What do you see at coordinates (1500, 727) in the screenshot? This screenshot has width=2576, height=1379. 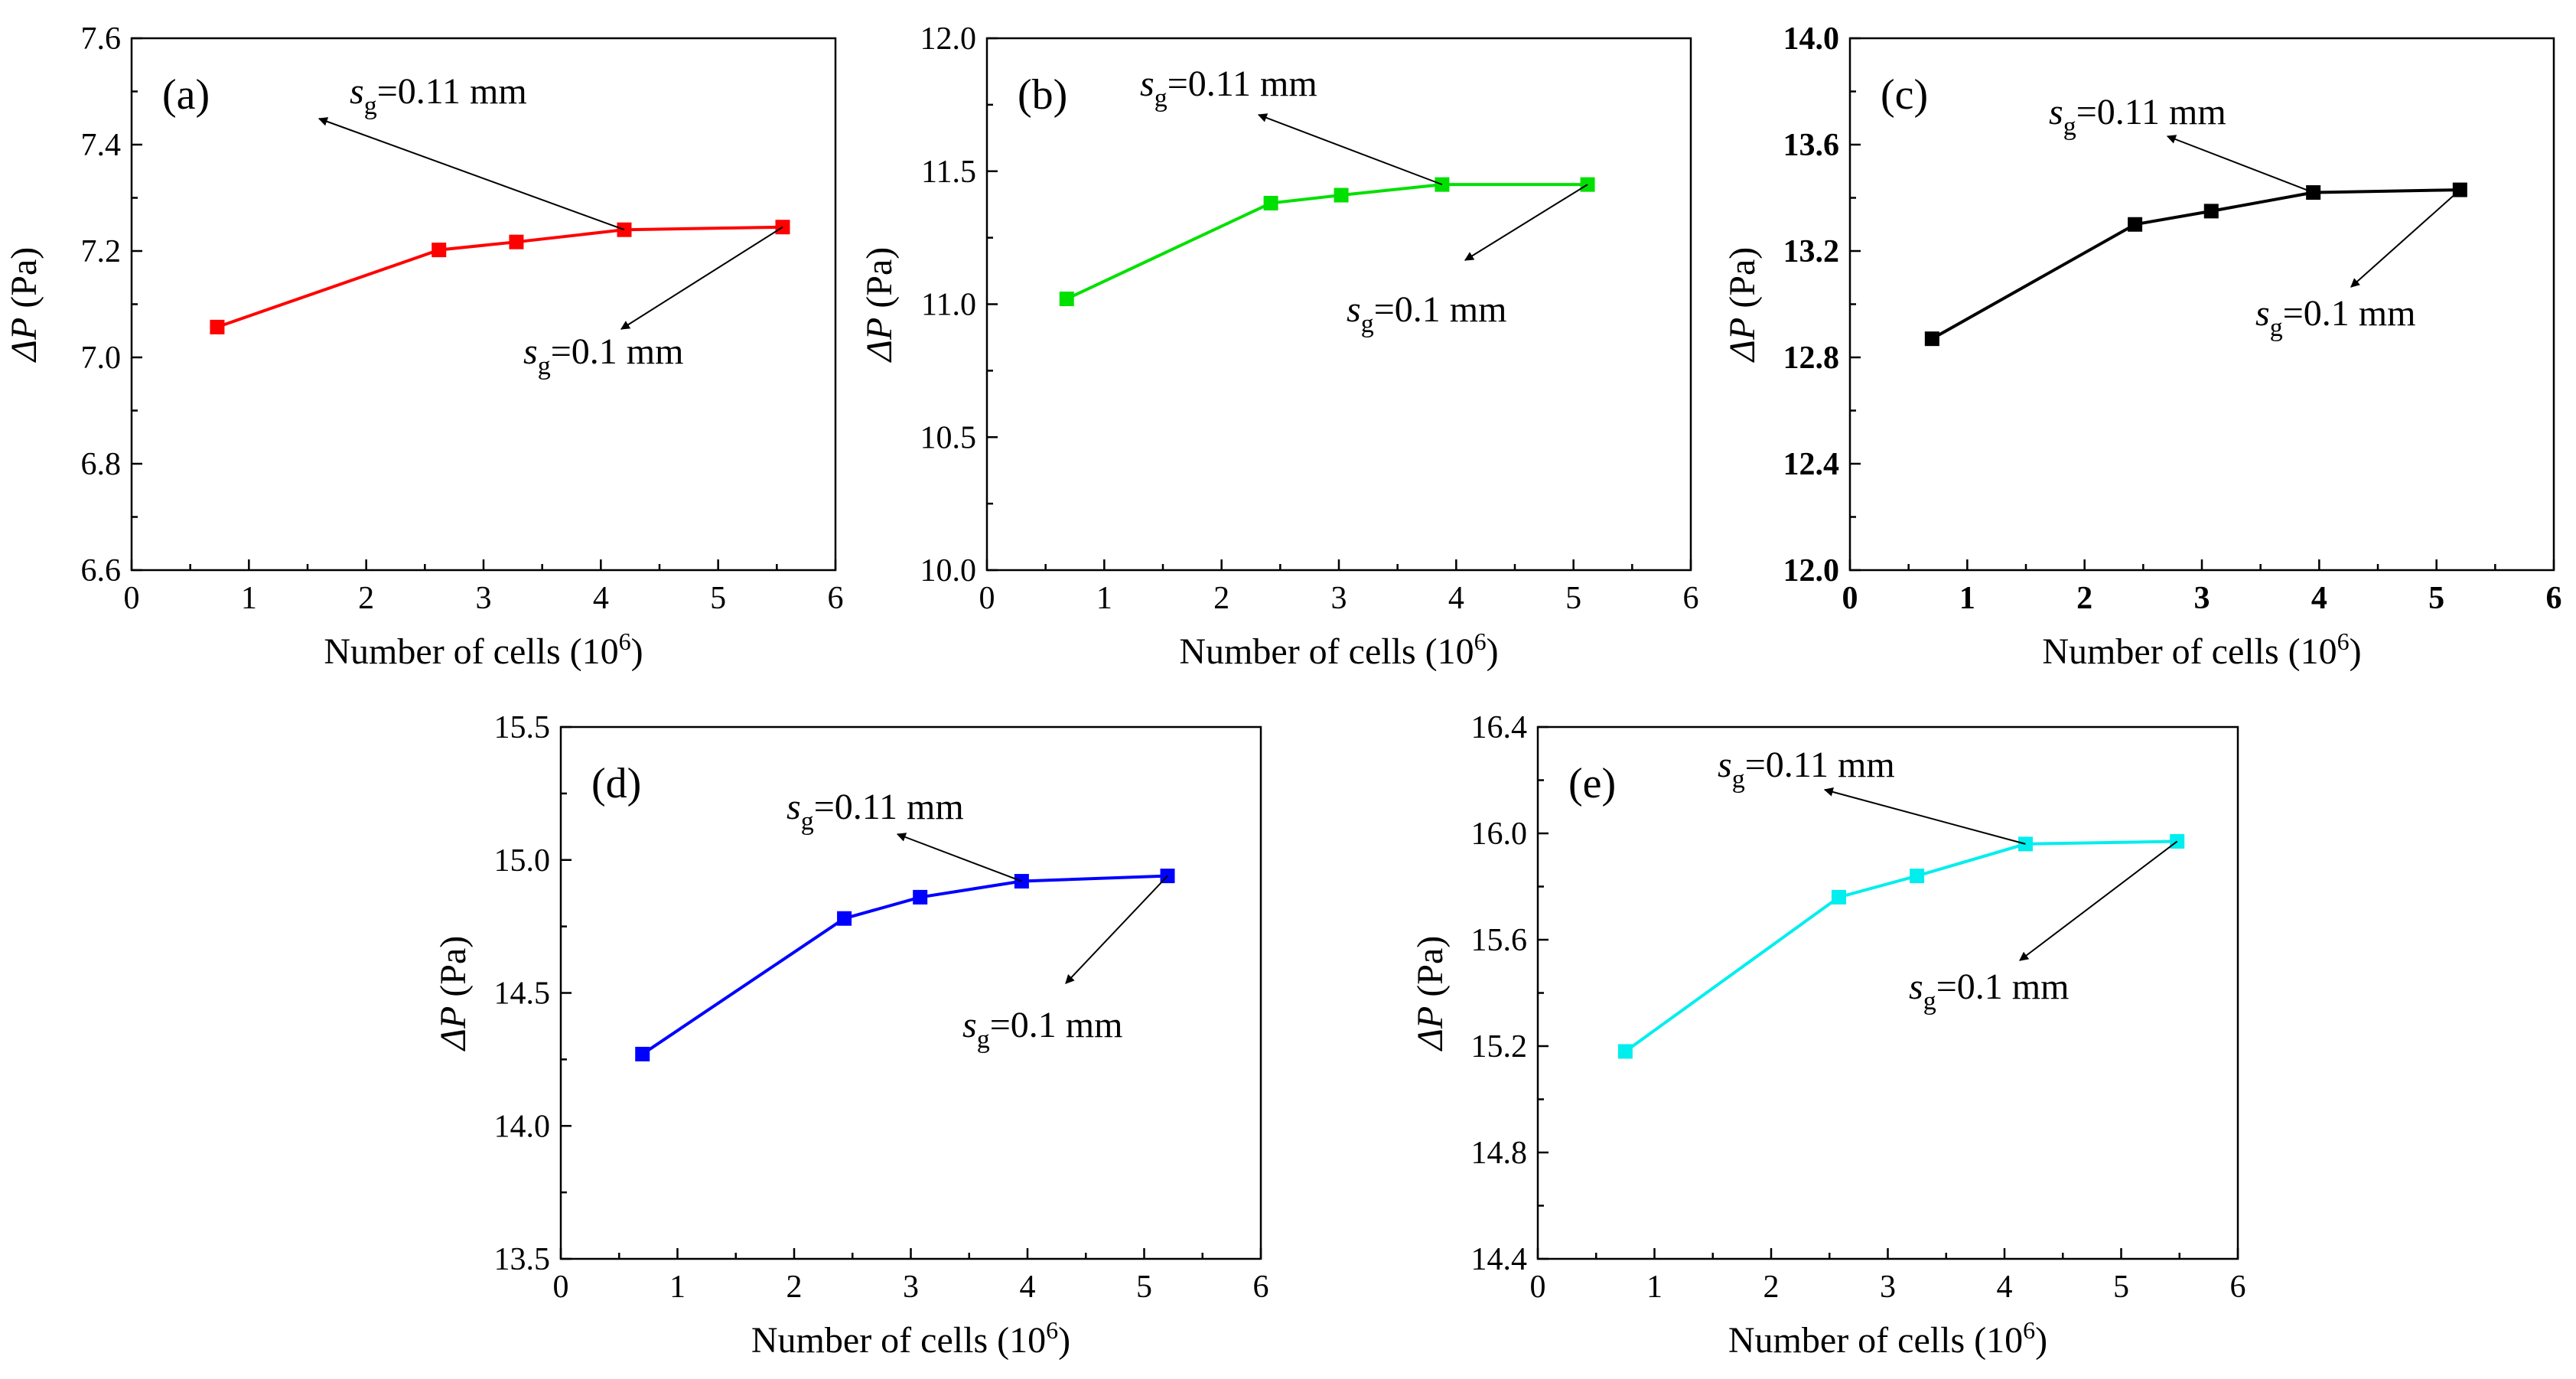 I see `y-tick-label: 16.4` at bounding box center [1500, 727].